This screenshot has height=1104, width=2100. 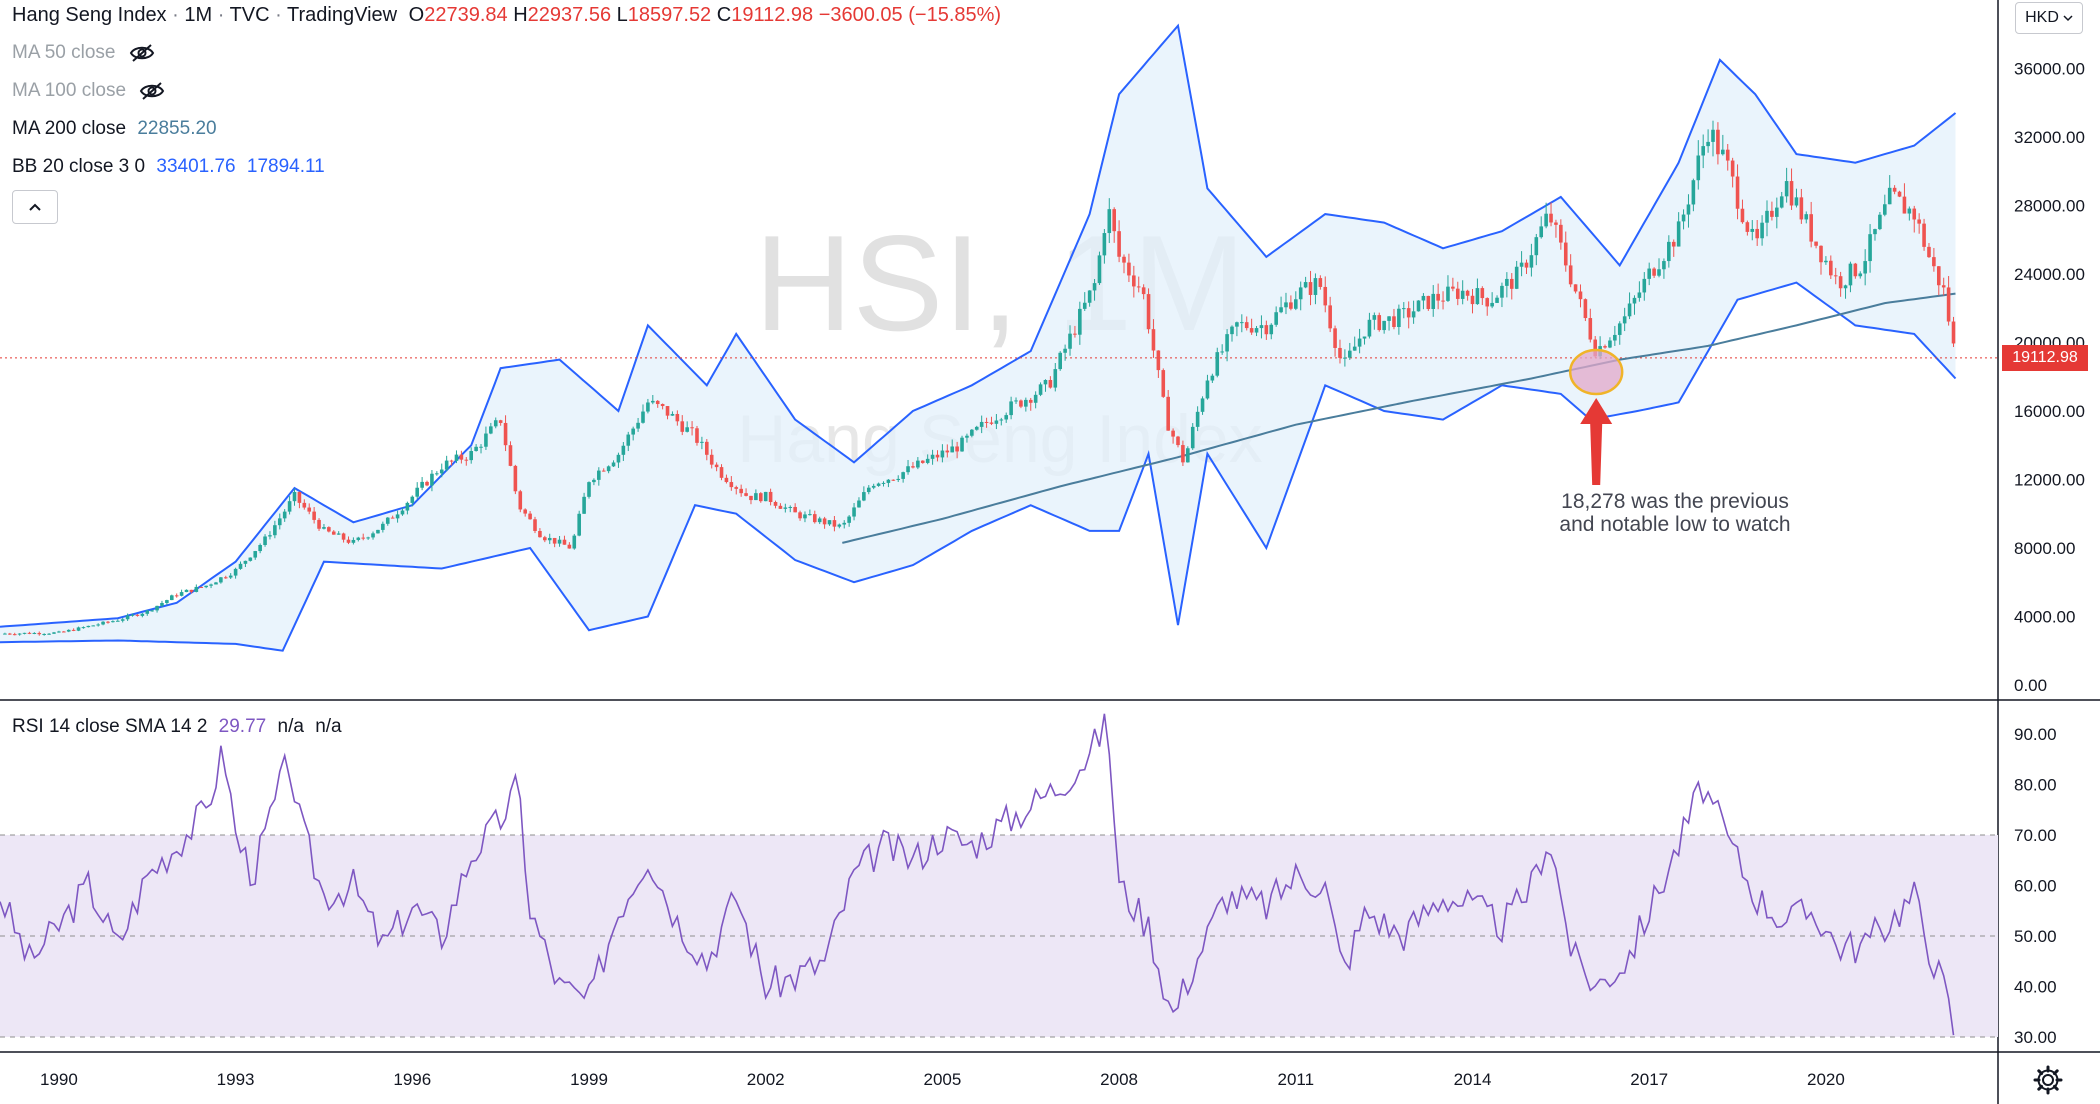 What do you see at coordinates (168, 167) in the screenshot?
I see `bb-legend: BB 20 close 3 0 33401.76 17894.11` at bounding box center [168, 167].